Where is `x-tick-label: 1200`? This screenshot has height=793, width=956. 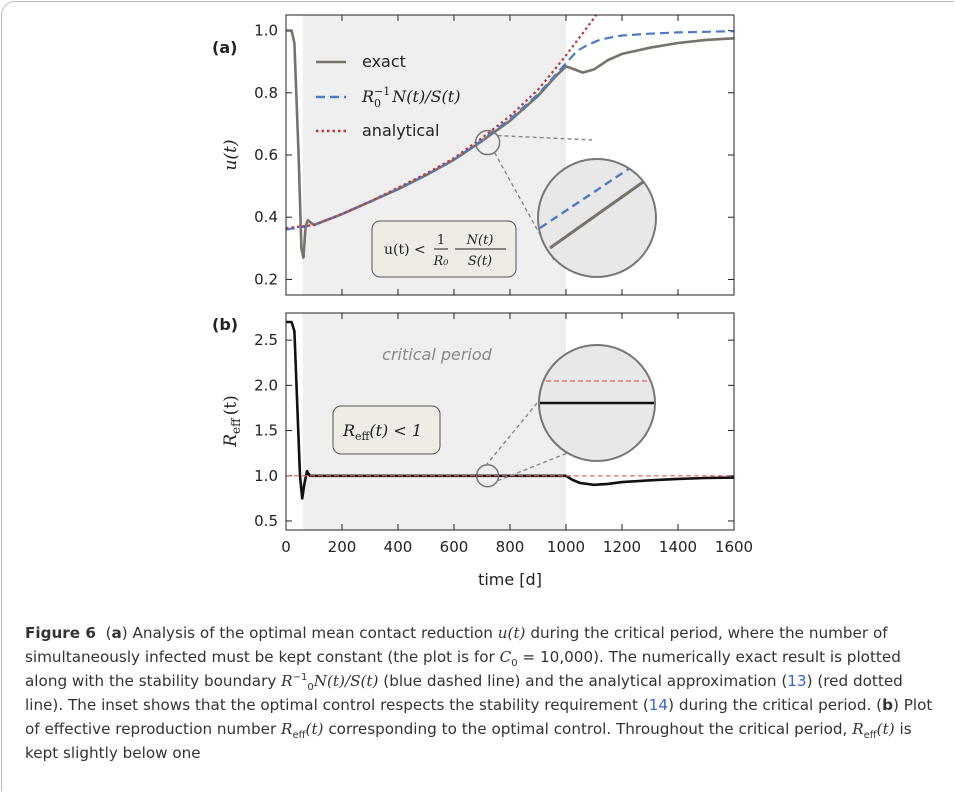
x-tick-label: 1200 is located at coordinates (622, 547).